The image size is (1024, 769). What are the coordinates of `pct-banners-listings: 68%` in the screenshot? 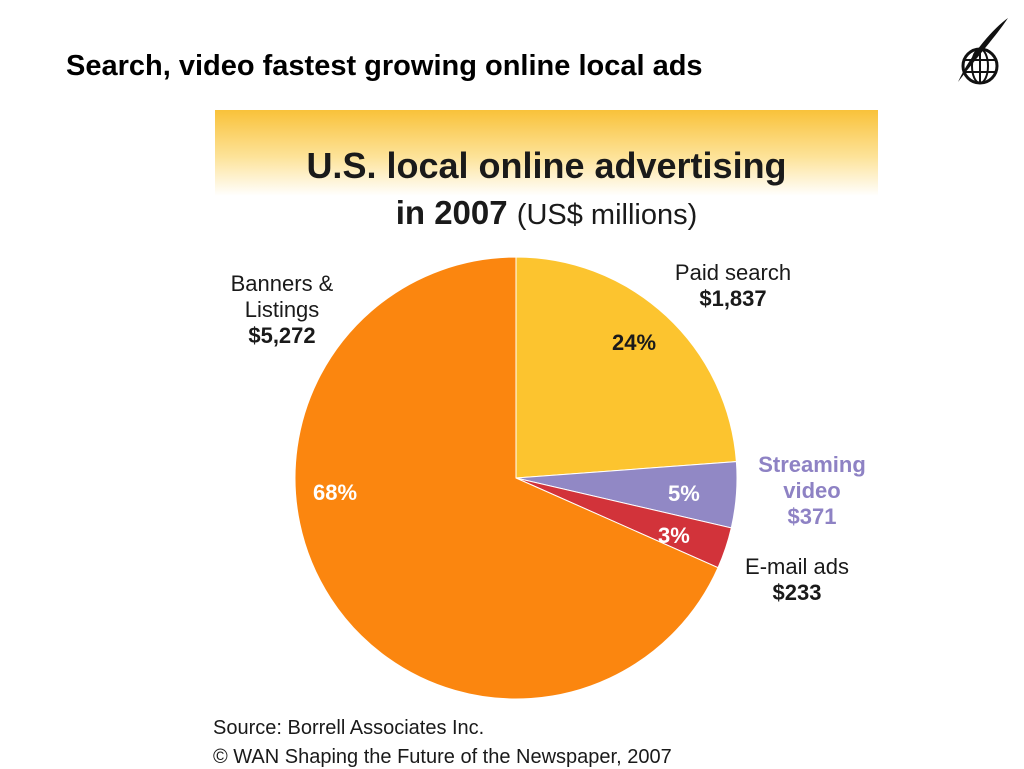 It's located at (335, 492).